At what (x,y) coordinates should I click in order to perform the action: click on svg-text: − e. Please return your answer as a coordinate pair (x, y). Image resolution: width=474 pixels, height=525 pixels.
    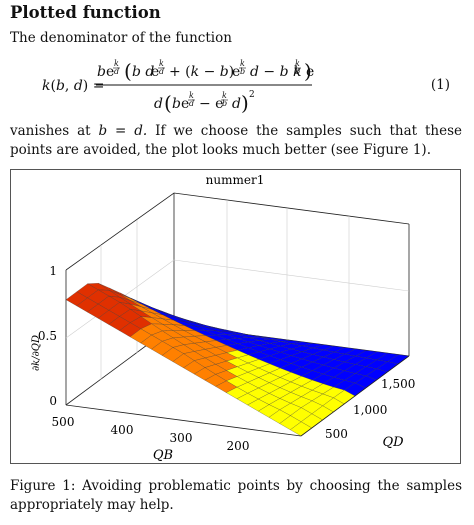
    Looking at the image, I should click on (211, 104).